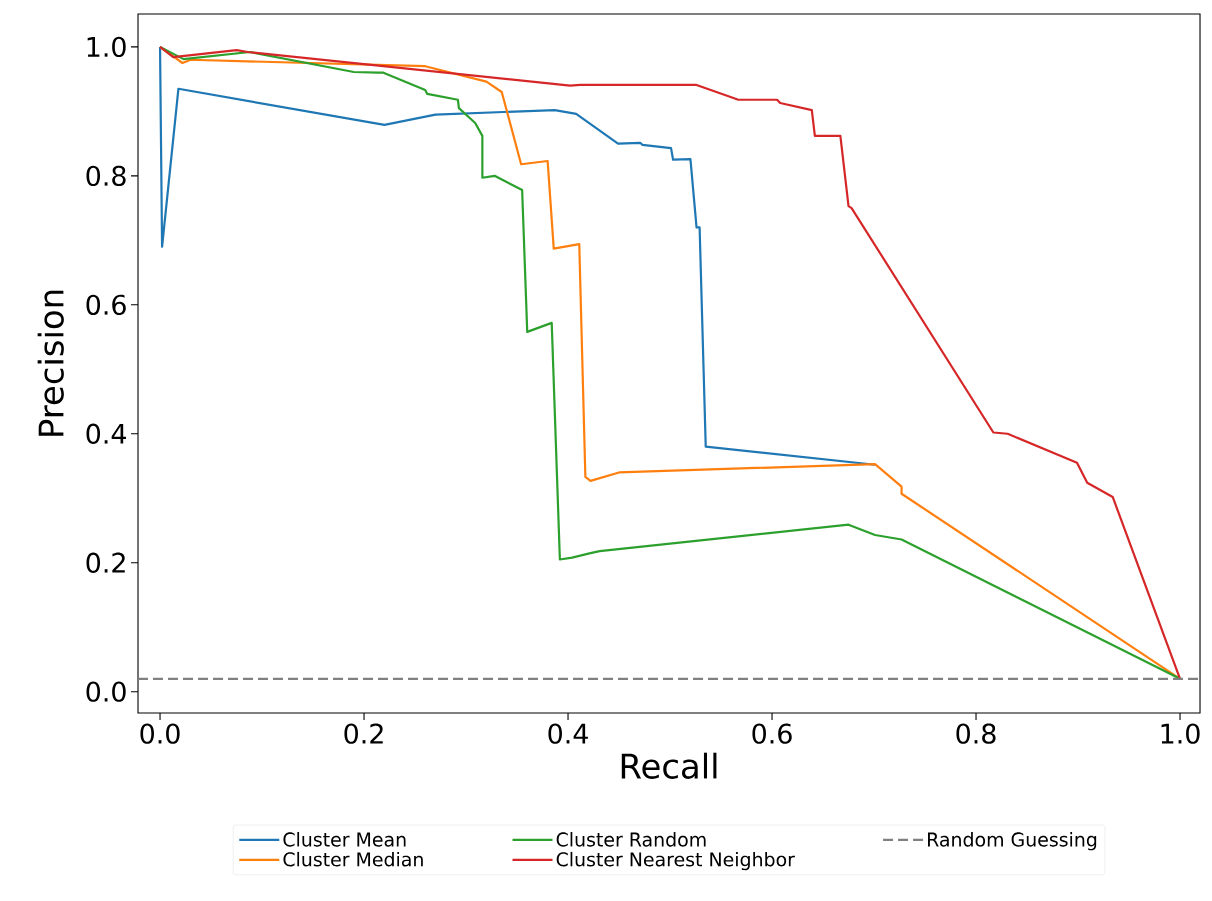 The image size is (1212, 901). Describe the element at coordinates (106, 304) in the screenshot. I see `y-tick-label: 0.6` at that location.